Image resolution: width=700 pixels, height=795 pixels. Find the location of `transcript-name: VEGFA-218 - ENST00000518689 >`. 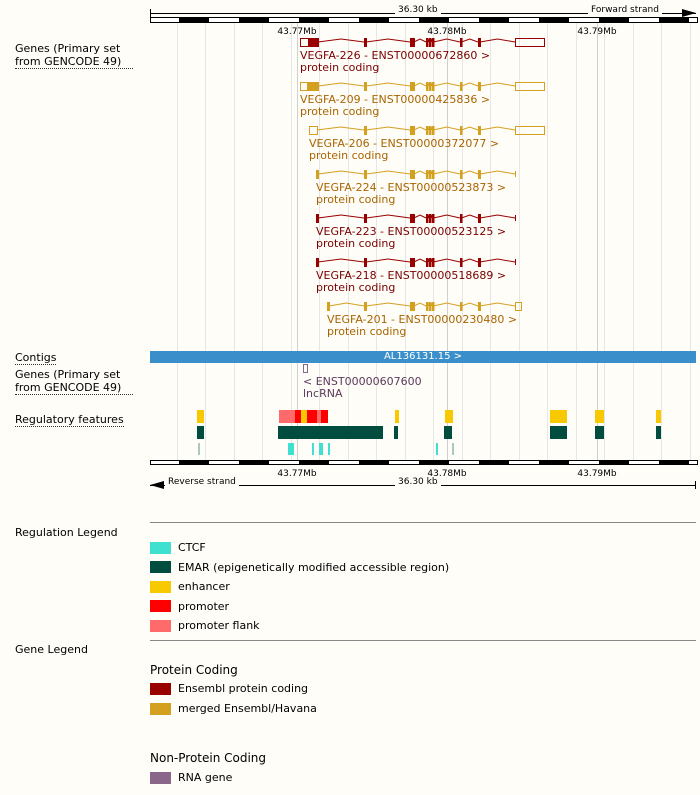

transcript-name: VEGFA-218 - ENST00000518689 > is located at coordinates (411, 275).